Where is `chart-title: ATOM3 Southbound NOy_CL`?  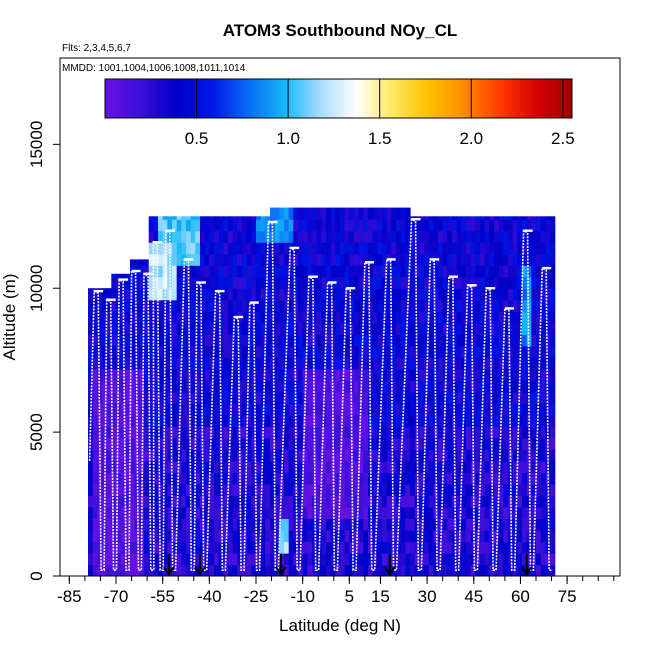 chart-title: ATOM3 Southbound NOy_CL is located at coordinates (340, 30).